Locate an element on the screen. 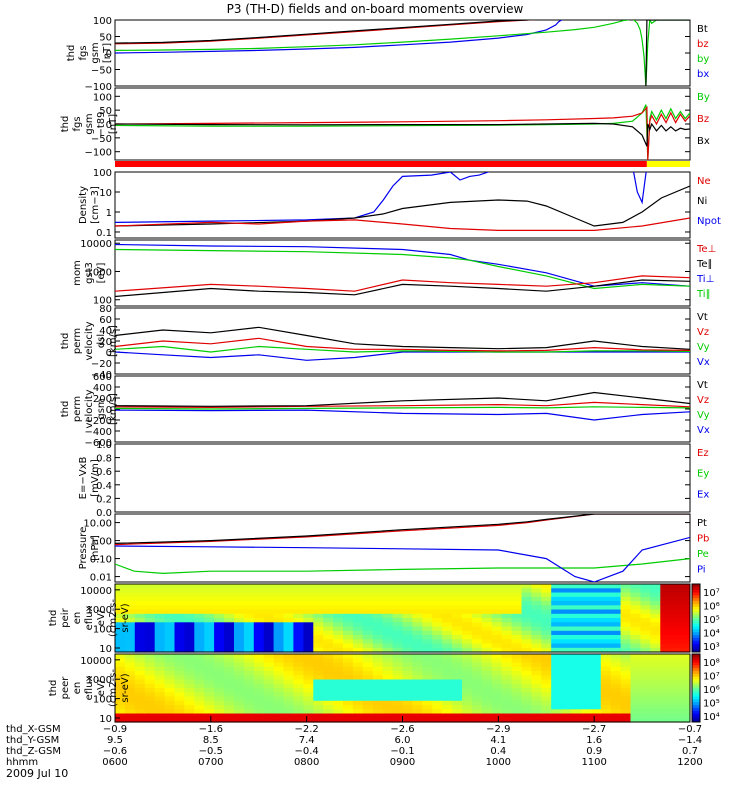  colorbar-step is located at coordinates (696, 611).